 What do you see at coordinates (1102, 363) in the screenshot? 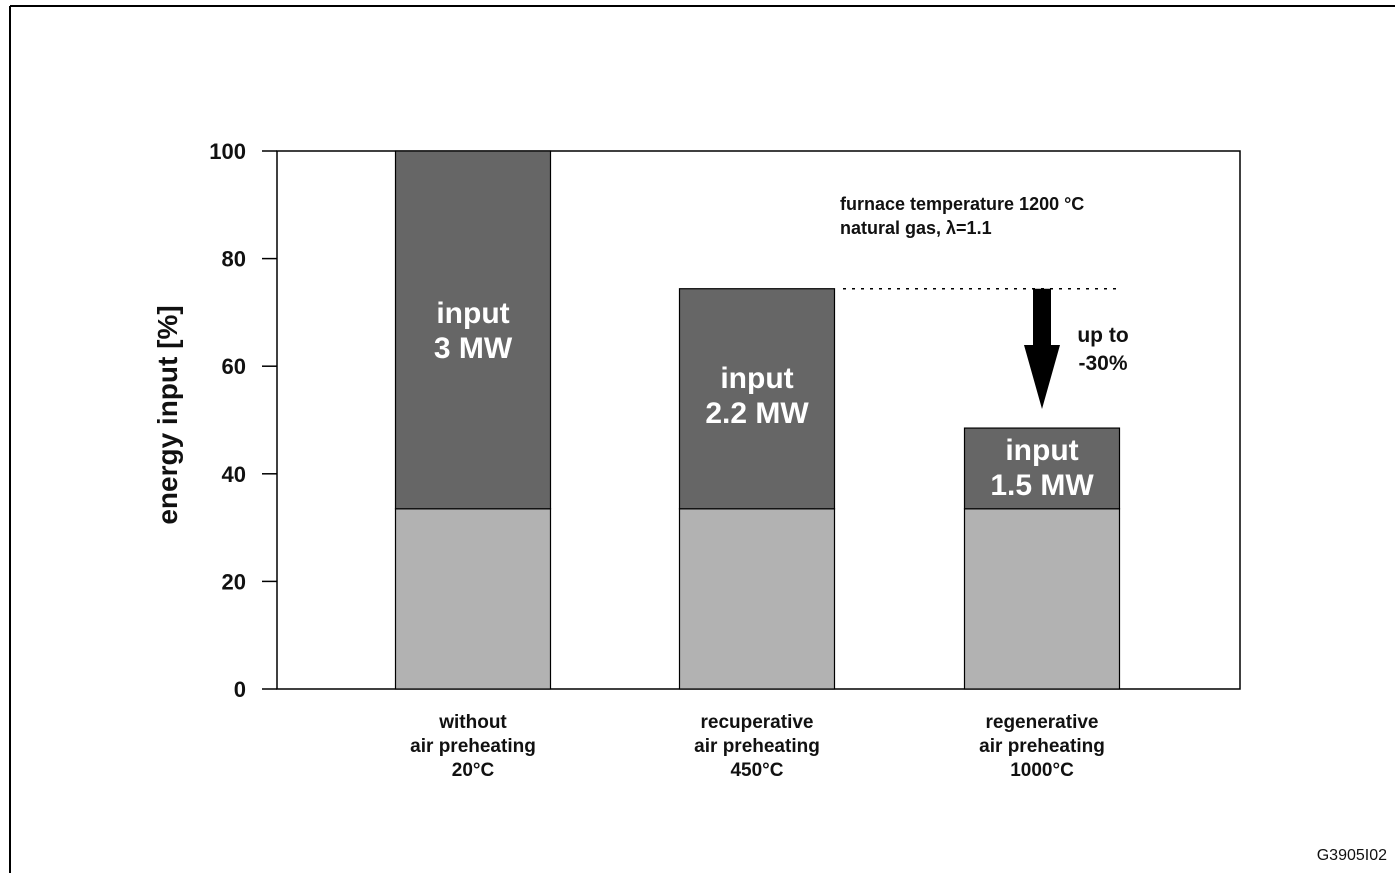
I see `reduction-label-2: -30%` at bounding box center [1102, 363].